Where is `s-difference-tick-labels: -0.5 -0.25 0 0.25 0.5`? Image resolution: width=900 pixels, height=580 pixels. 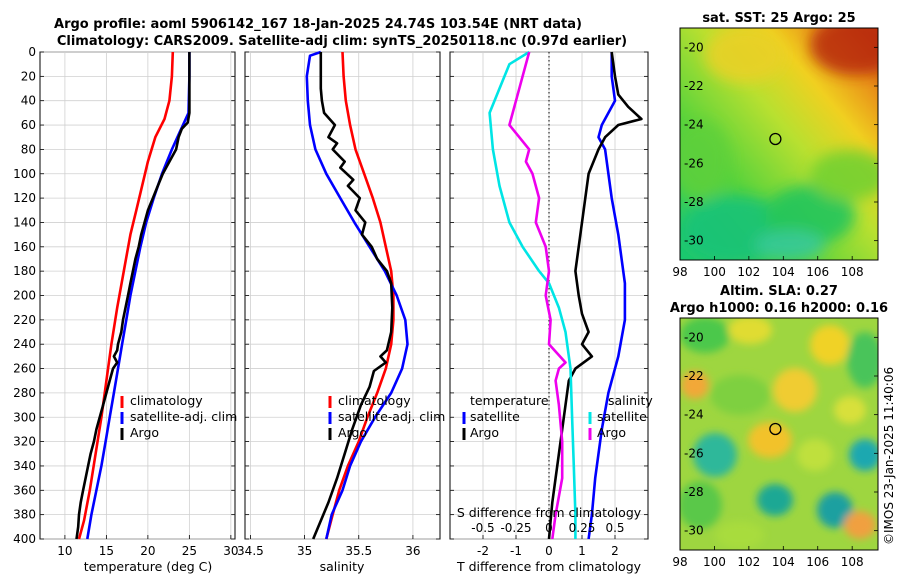 s-difference-tick-labels: -0.5 -0.25 0 0.25 0.5 is located at coordinates (547, 528).